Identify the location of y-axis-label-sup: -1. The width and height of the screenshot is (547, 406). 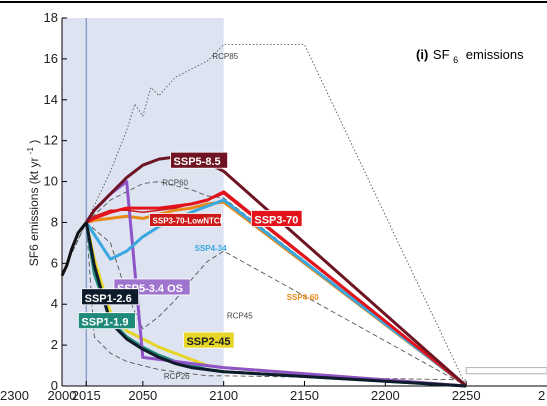
(30, 151).